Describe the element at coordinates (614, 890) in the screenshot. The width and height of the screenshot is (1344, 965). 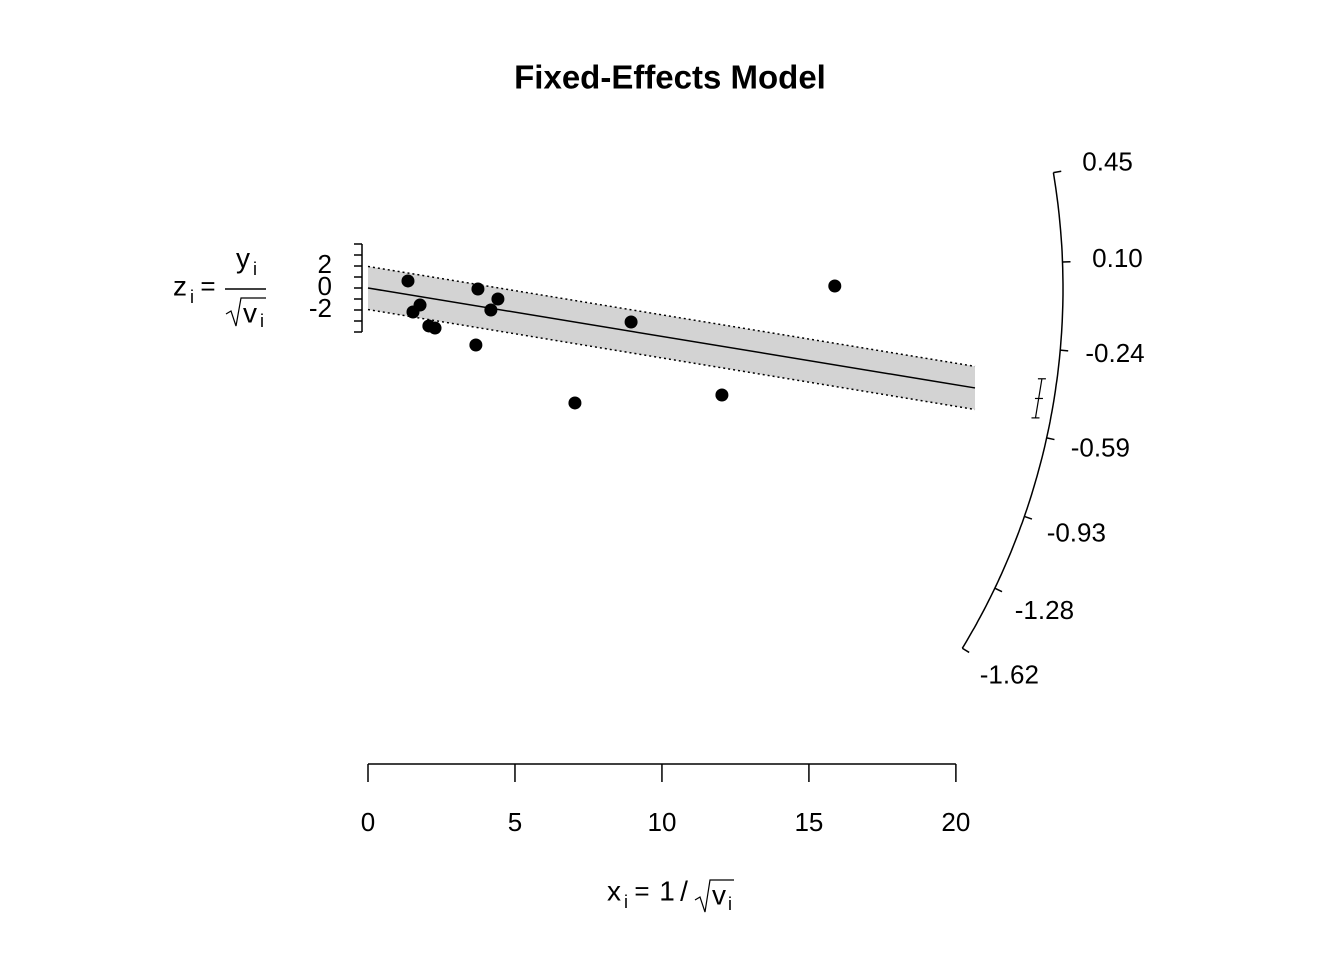
I see `x-label: x` at that location.